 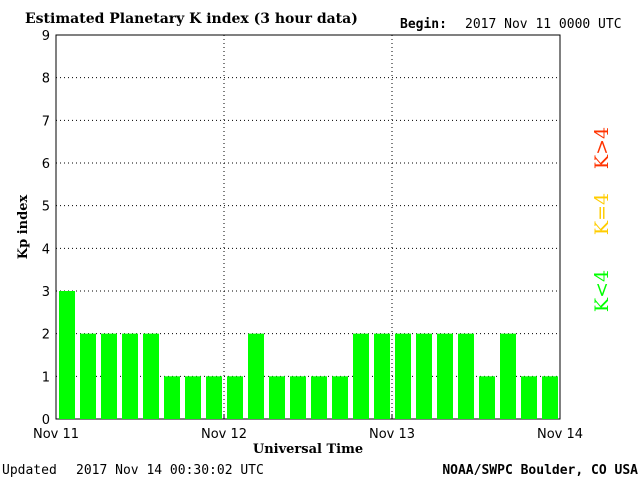 I want to click on credit-text: NOAA/SWPC Boulder, CO USA, so click(x=540, y=470).